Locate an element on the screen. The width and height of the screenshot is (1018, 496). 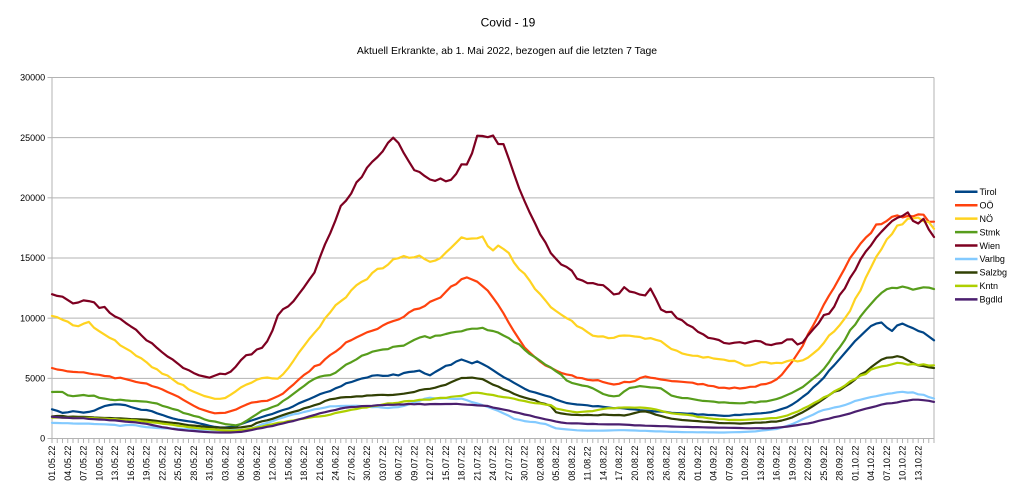
svg-text: 22.05.22 is located at coordinates (162, 463).